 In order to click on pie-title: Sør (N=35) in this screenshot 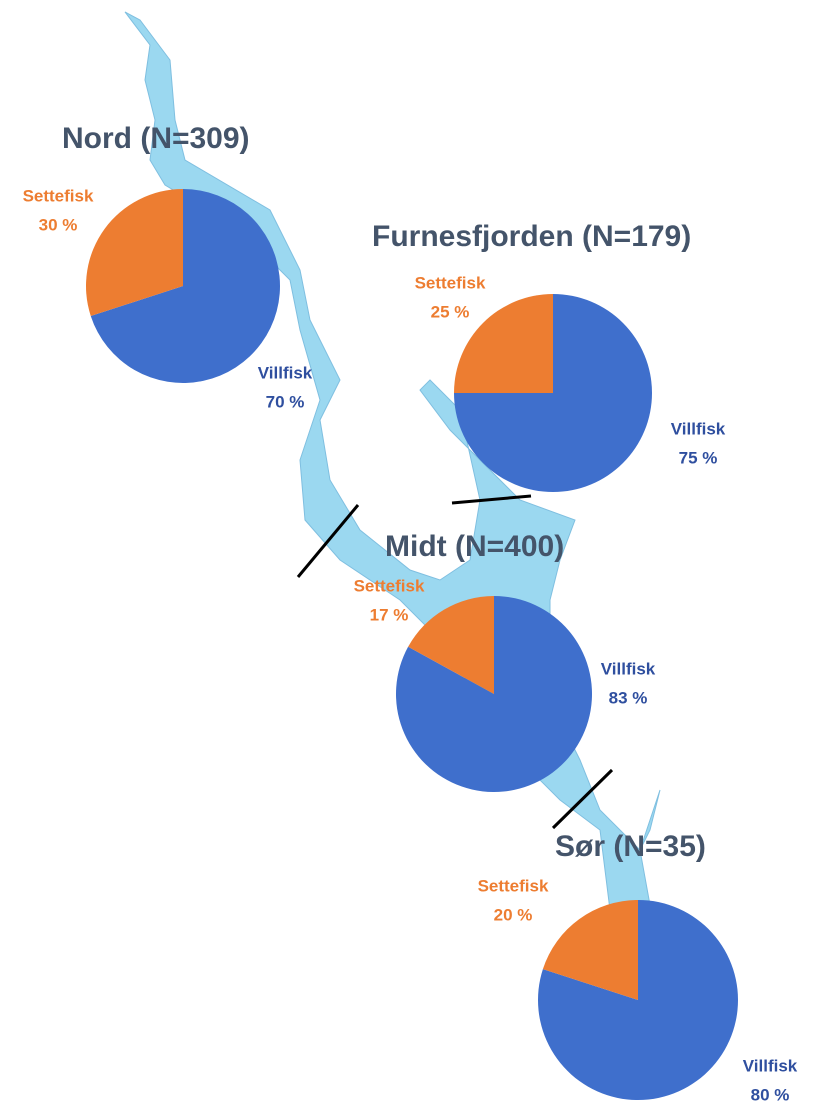, I will do `click(630, 846)`.